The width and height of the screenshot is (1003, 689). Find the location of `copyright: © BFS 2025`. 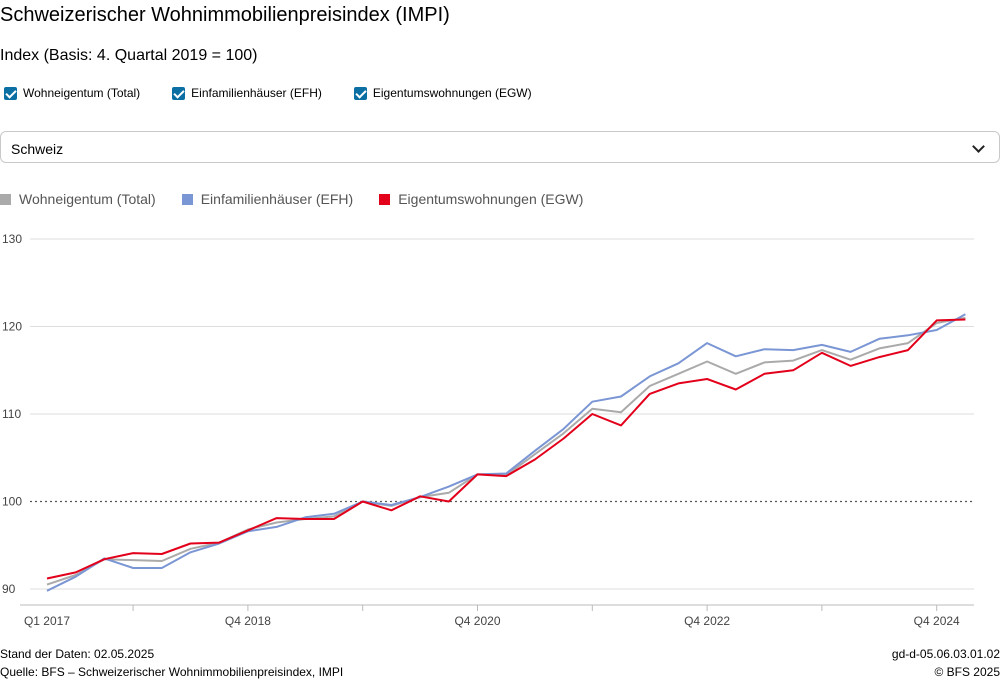

copyright: © BFS 2025 is located at coordinates (967, 672).